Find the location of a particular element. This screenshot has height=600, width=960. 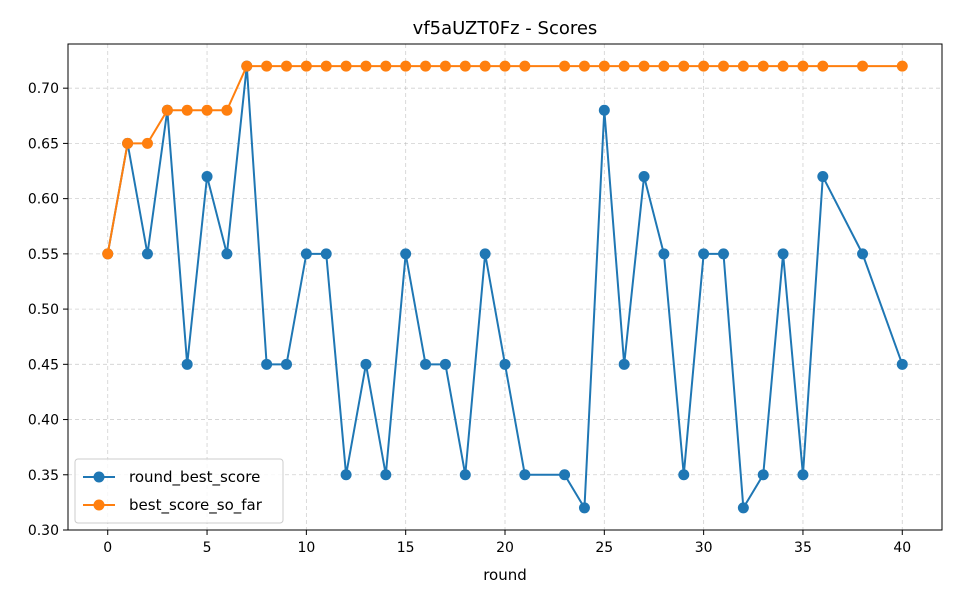

x-tick-label: 40 is located at coordinates (902, 548).